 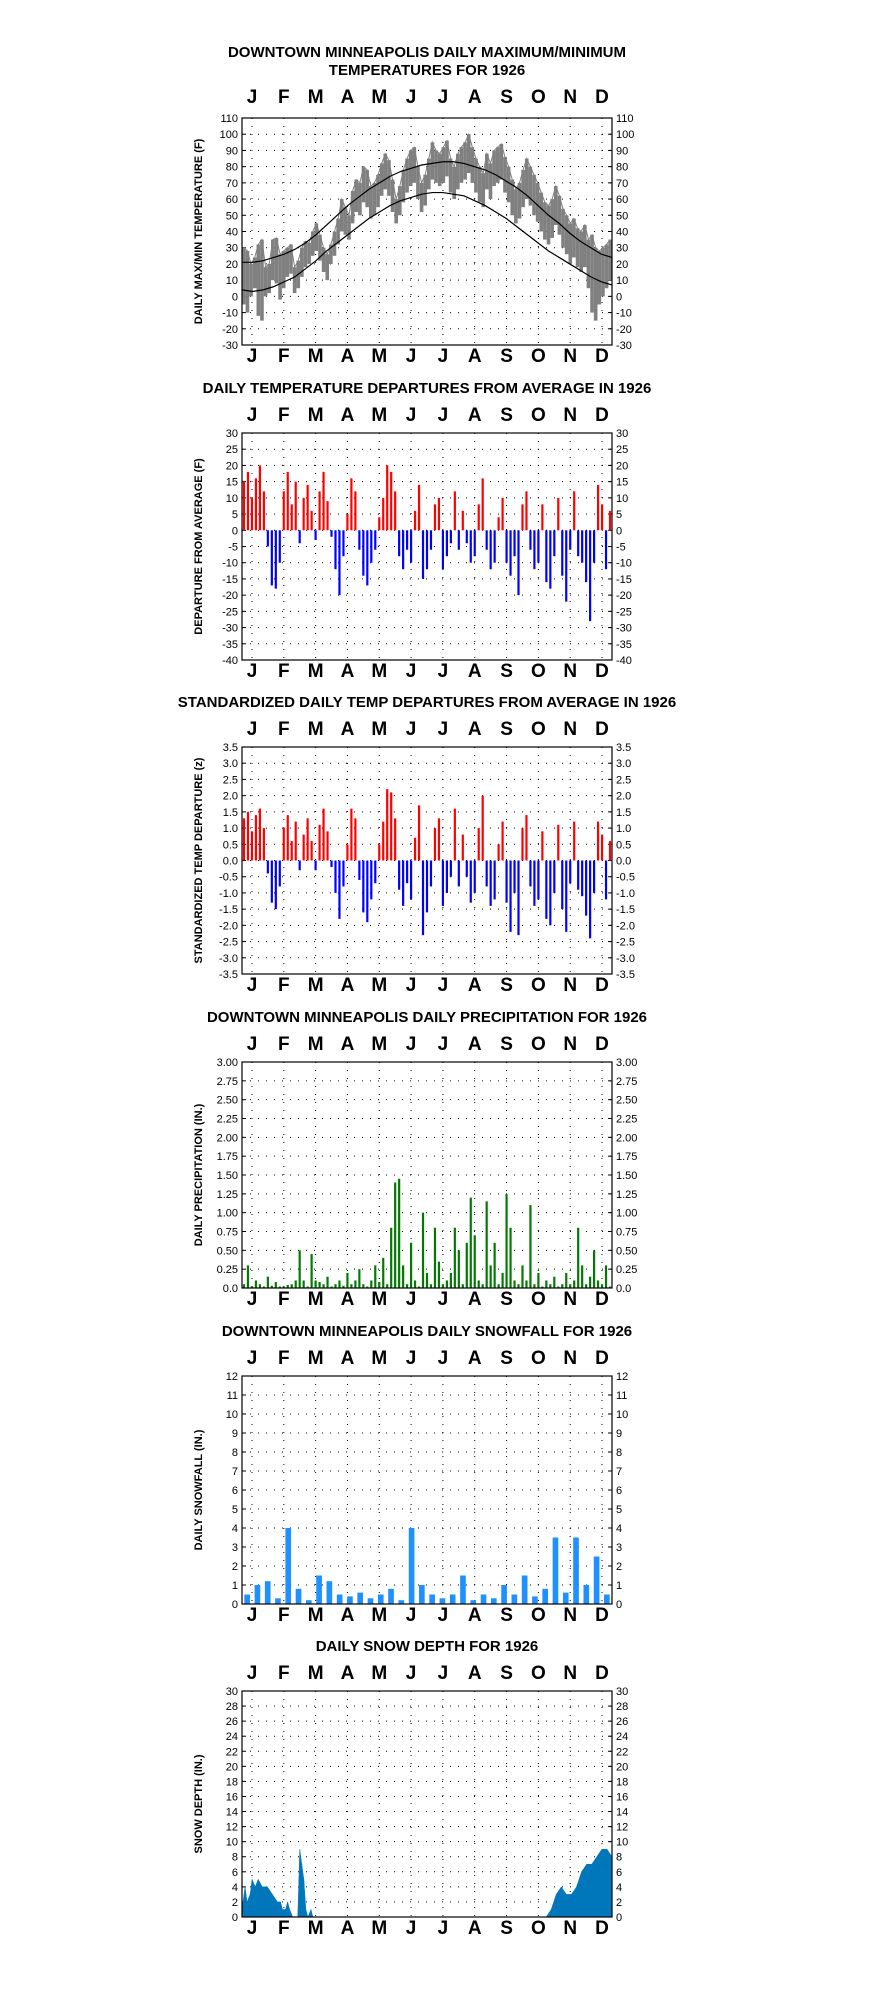 What do you see at coordinates (538, 729) in the screenshot?
I see `month-label-top: O` at bounding box center [538, 729].